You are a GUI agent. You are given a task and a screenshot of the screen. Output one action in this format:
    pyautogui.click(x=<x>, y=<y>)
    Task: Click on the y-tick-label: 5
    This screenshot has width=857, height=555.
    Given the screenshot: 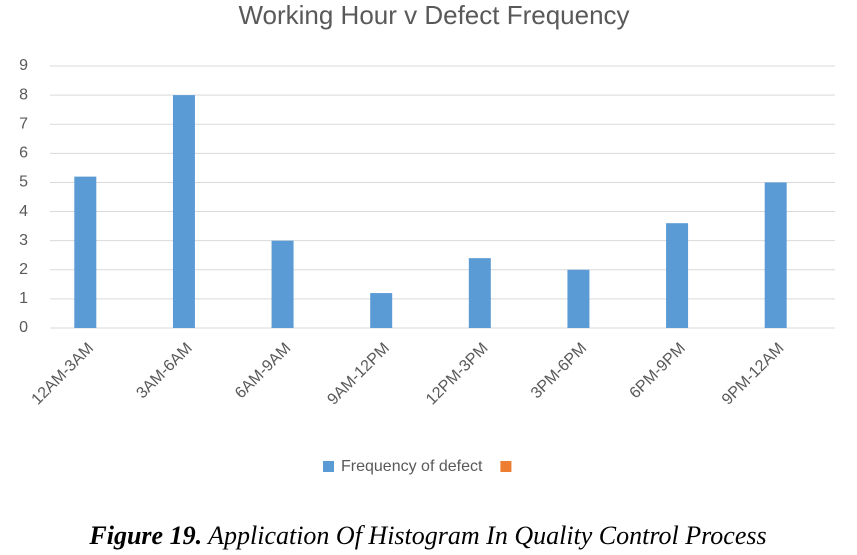 What is the action you would take?
    pyautogui.click(x=23, y=182)
    